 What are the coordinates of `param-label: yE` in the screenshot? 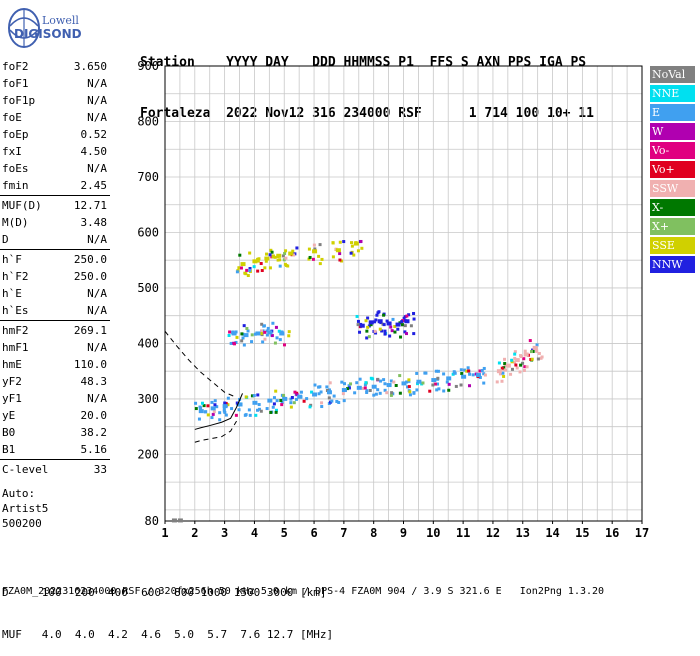 It's located at (9, 415).